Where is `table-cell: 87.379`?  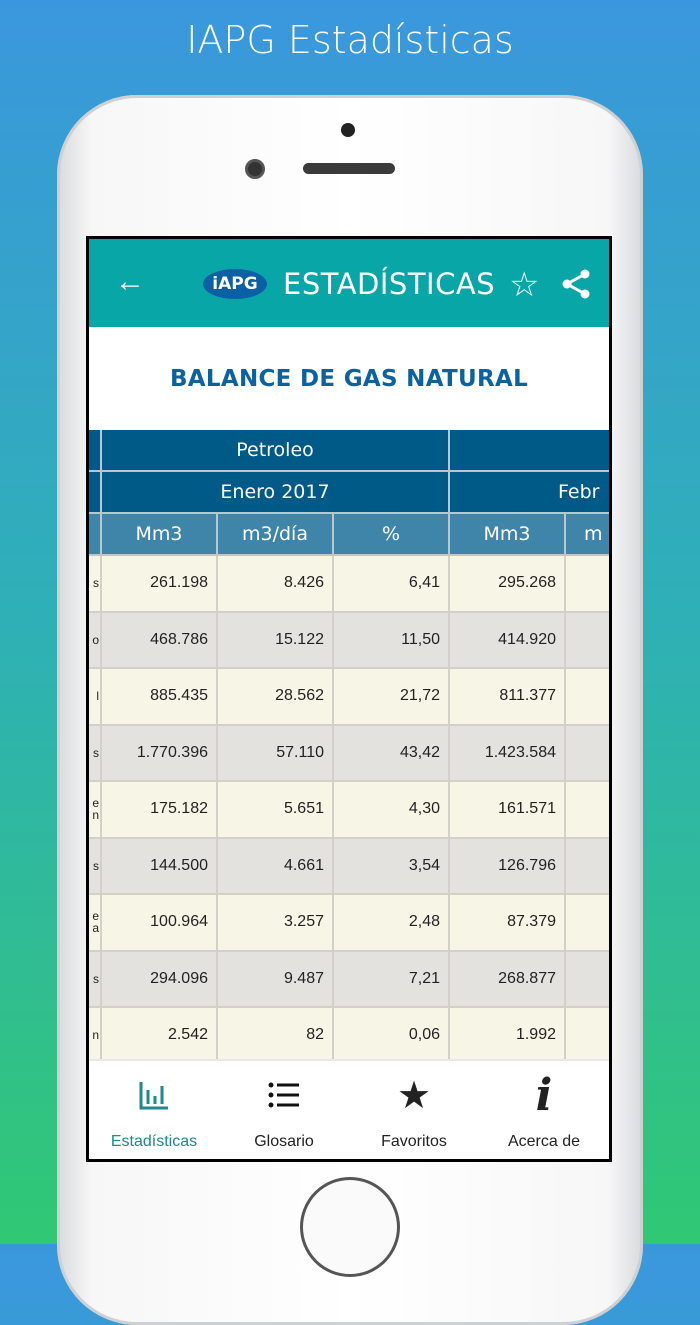 table-cell: 87.379 is located at coordinates (508, 923).